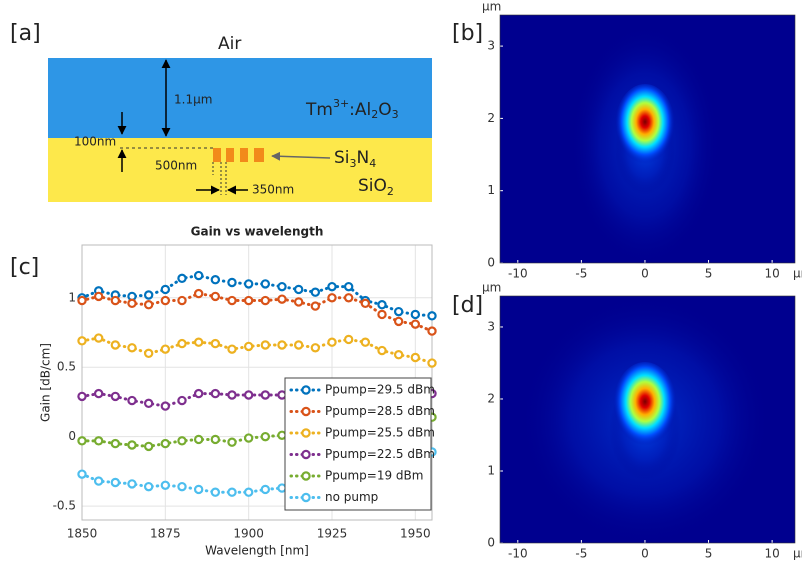  Describe the element at coordinates (165, 534) in the screenshot. I see `x-tick-label: 1875` at that location.